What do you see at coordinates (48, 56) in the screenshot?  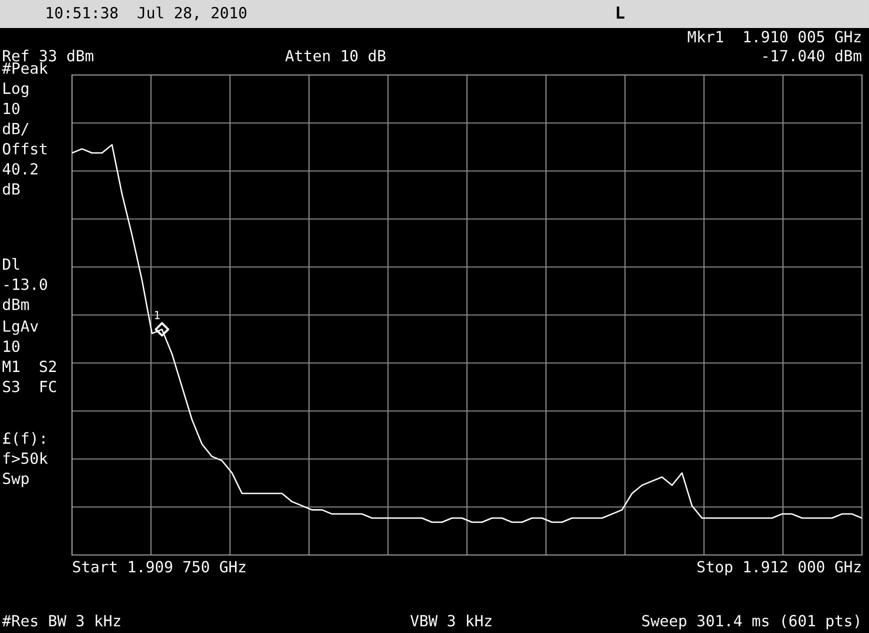 I see `text: Ref 33 dBm` at bounding box center [48, 56].